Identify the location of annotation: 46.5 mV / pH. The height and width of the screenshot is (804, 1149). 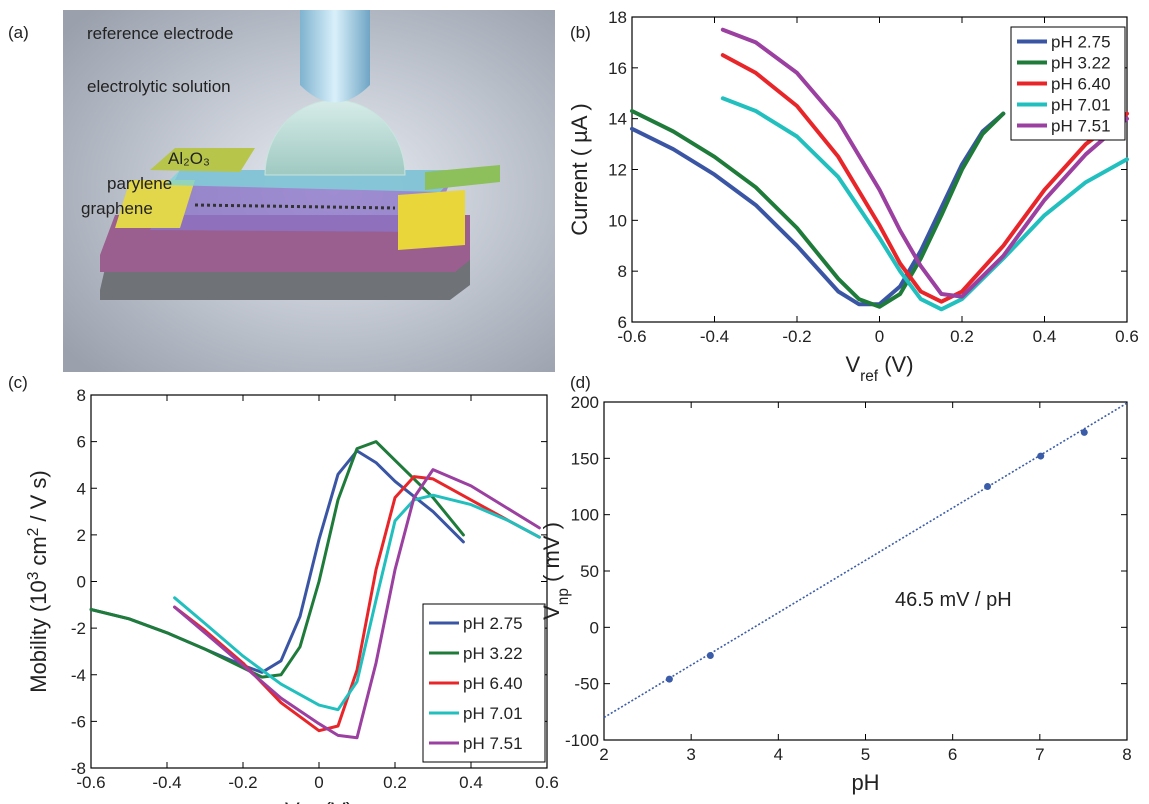
(953, 600).